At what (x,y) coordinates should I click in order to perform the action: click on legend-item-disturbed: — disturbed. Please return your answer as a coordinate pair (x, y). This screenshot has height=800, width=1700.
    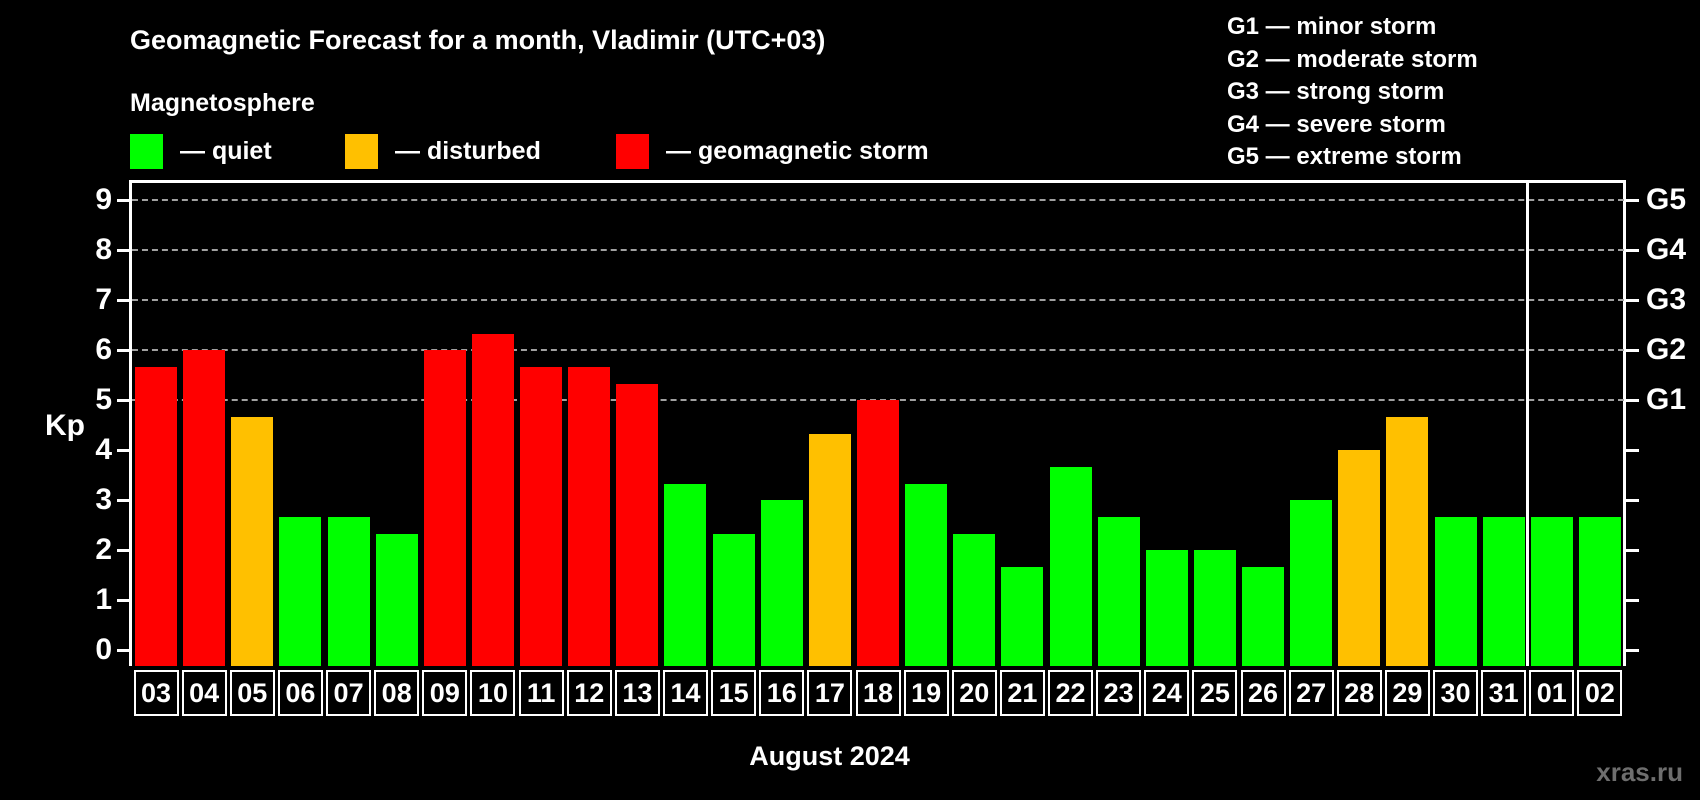
    Looking at the image, I should click on (443, 151).